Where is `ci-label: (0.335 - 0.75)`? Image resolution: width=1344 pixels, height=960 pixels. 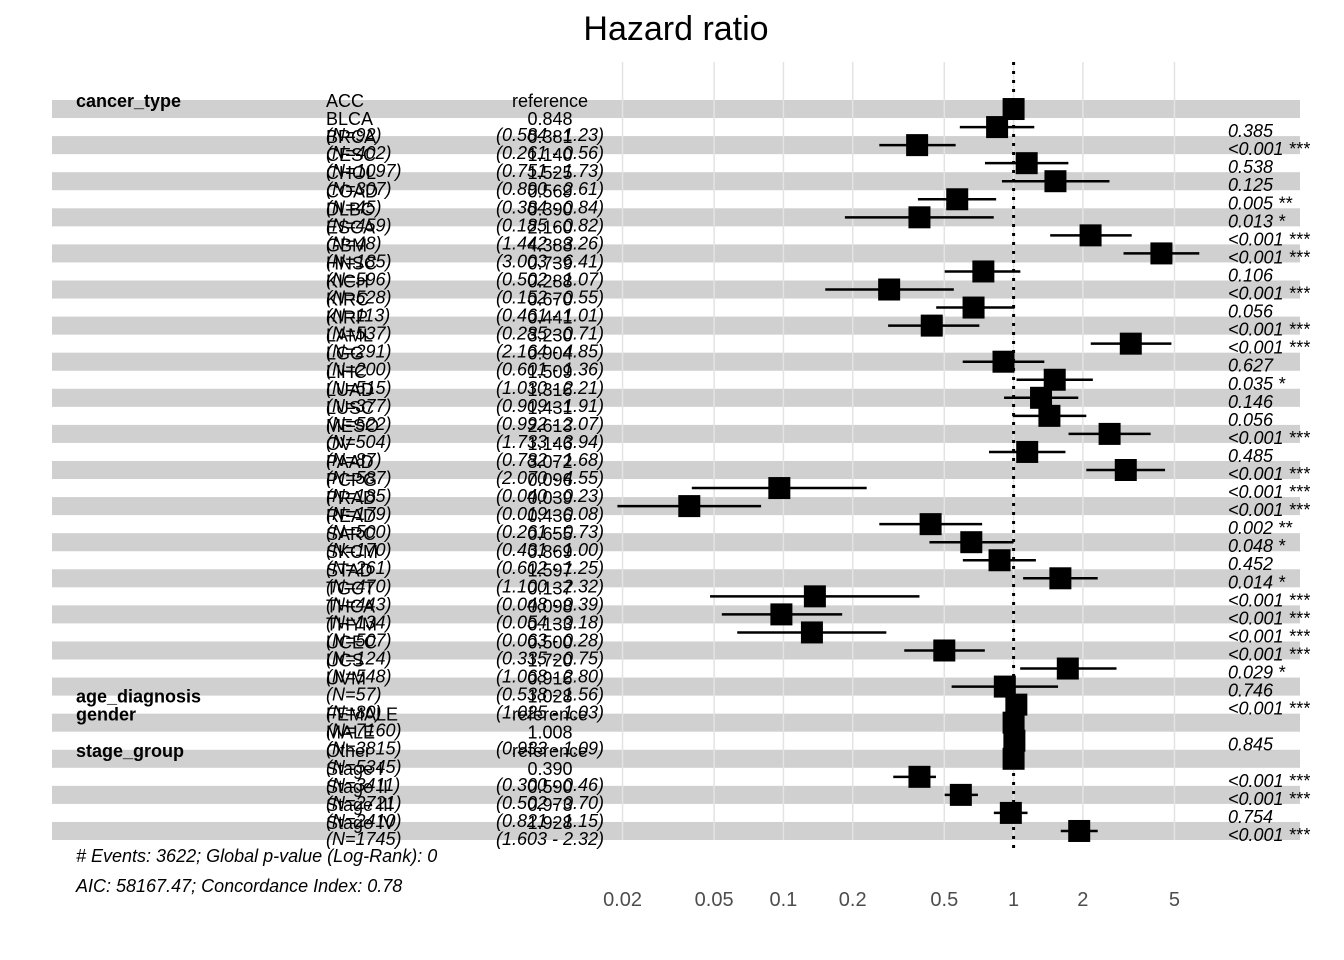
ci-label: (0.335 - 0.75) is located at coordinates (550, 658).